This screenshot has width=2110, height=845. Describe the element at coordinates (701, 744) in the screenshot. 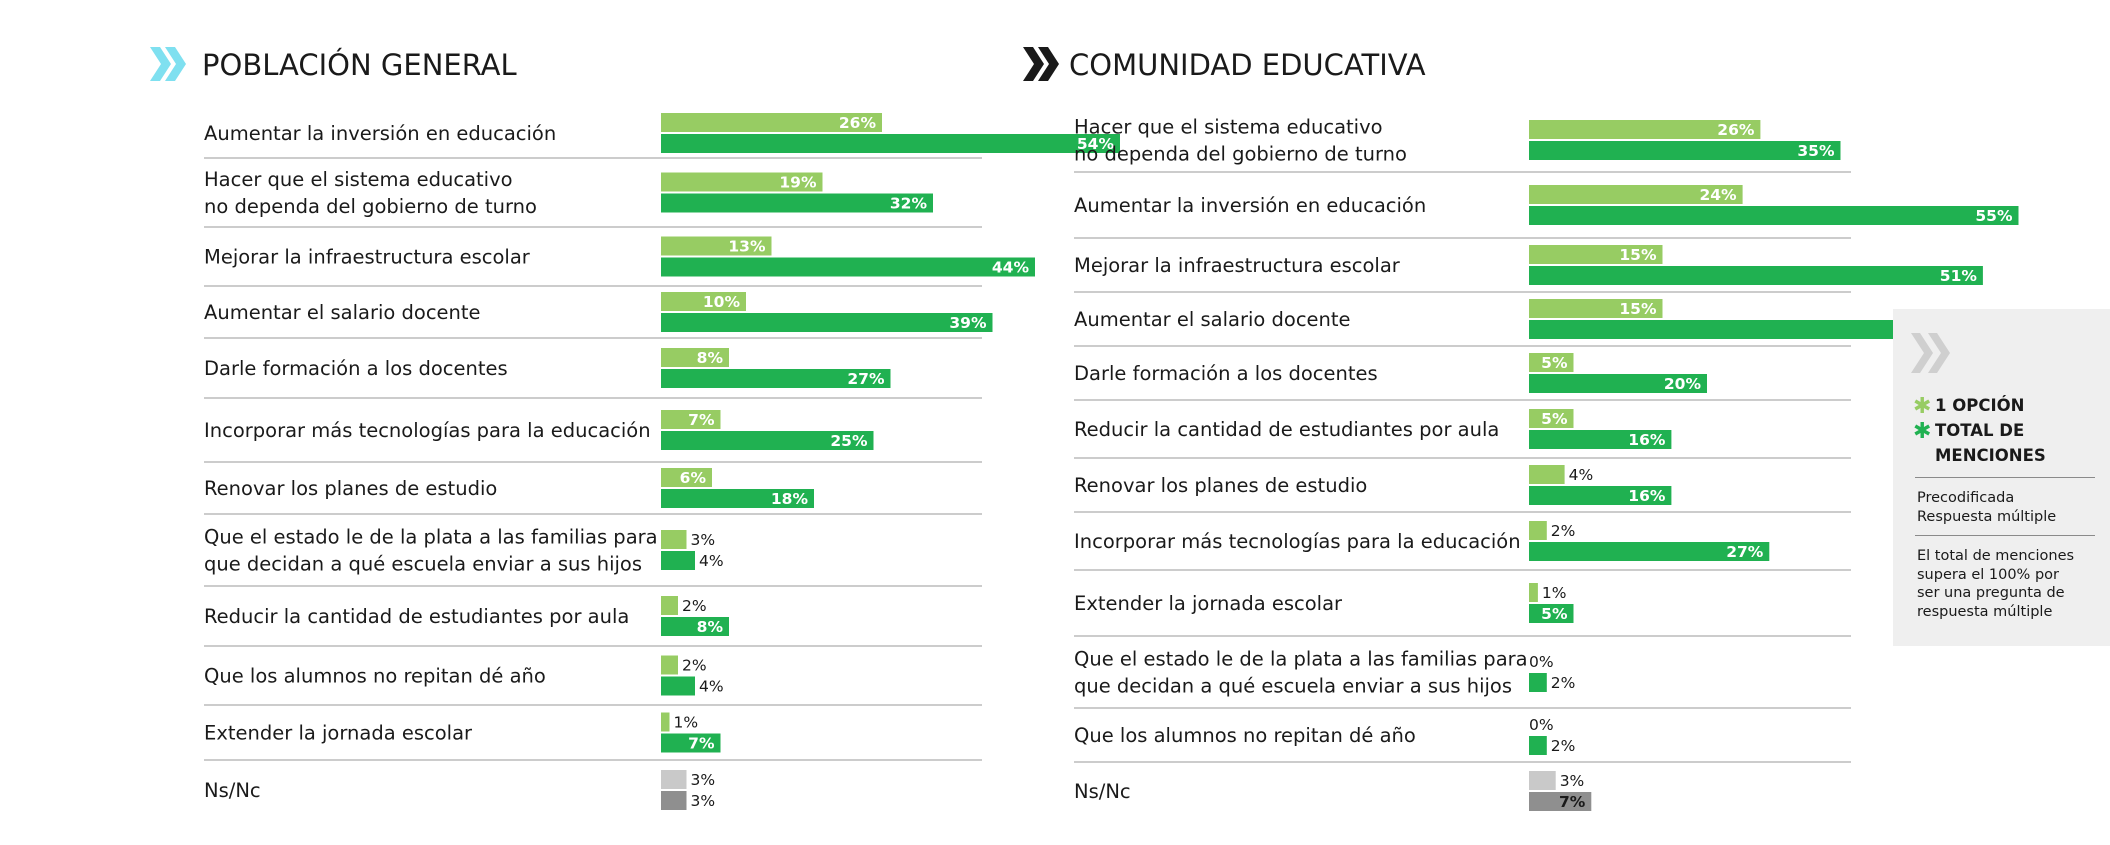

I see `data-label: 7%` at that location.